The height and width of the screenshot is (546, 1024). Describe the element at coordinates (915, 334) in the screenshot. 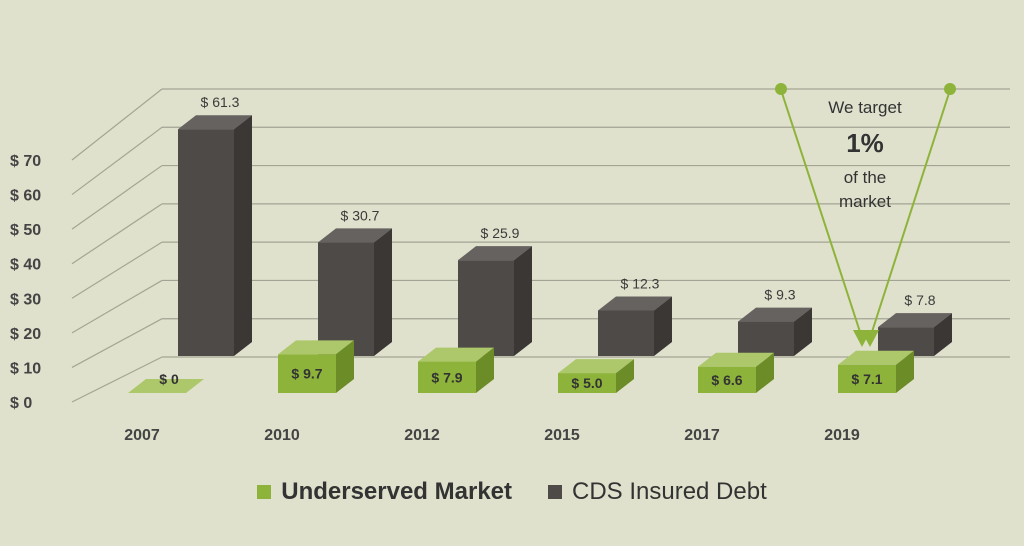

I see `bar-cds-2019` at that location.